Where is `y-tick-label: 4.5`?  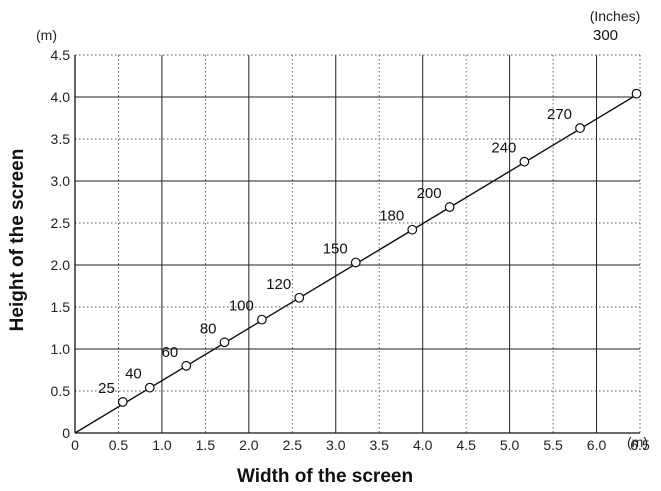
y-tick-label: 4.5 is located at coordinates (61, 55).